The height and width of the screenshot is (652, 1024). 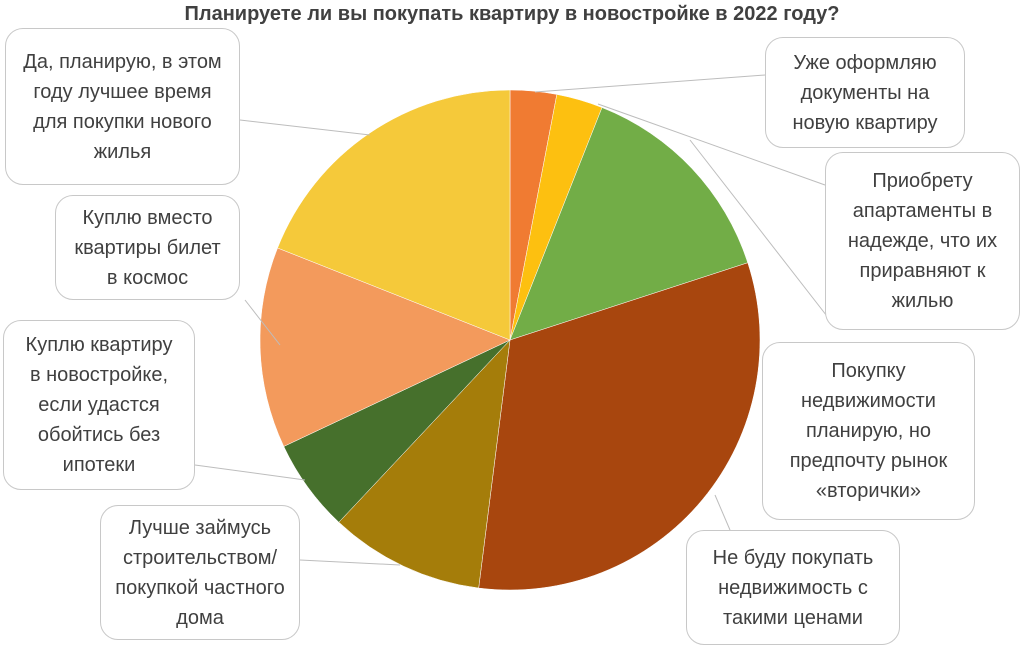 I want to click on data-label: Куплю вместо квартиры билет в космос, so click(x=147, y=247).